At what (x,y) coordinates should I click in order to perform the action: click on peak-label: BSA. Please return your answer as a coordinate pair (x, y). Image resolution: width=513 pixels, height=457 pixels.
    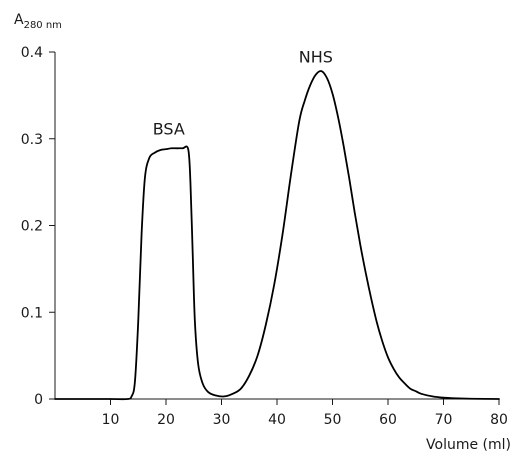
    Looking at the image, I should click on (169, 128).